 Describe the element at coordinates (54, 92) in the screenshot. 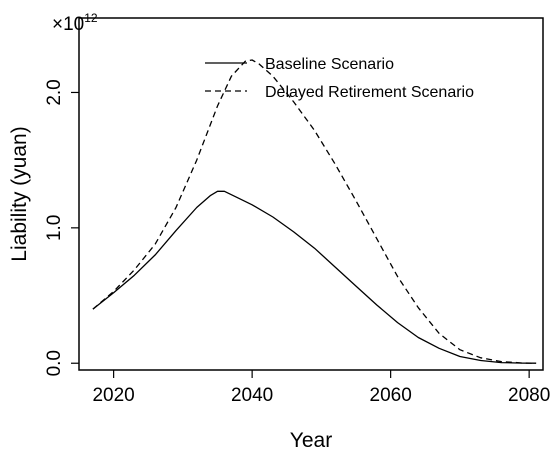

I see `y-tick-label: 2.0` at that location.